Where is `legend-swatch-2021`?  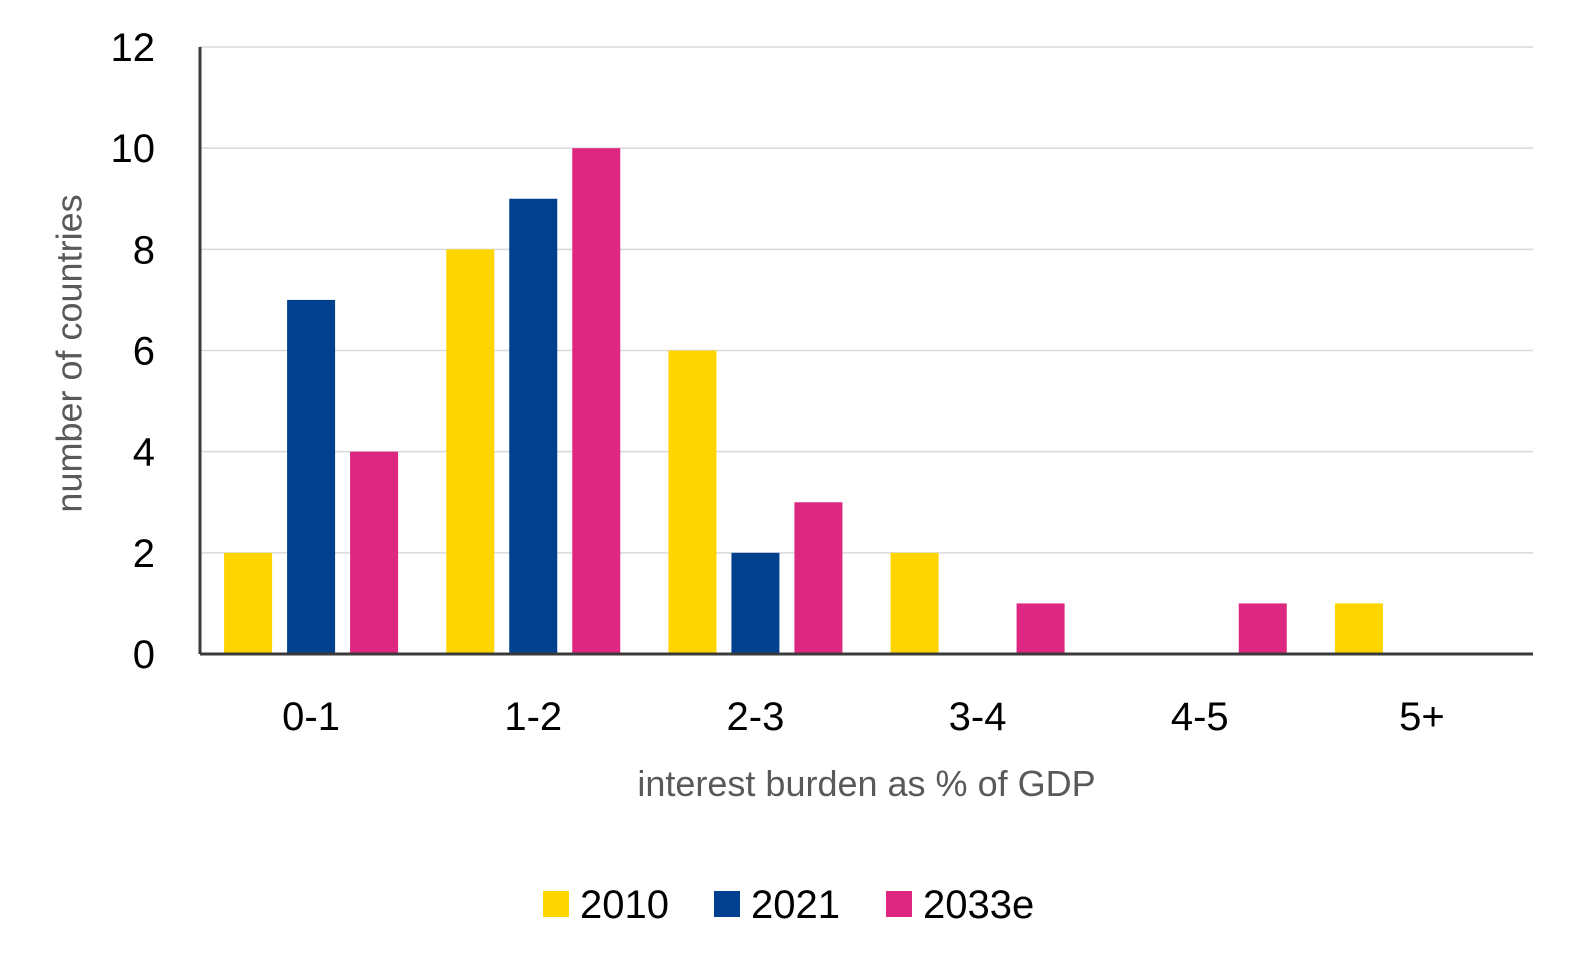 legend-swatch-2021 is located at coordinates (727, 904).